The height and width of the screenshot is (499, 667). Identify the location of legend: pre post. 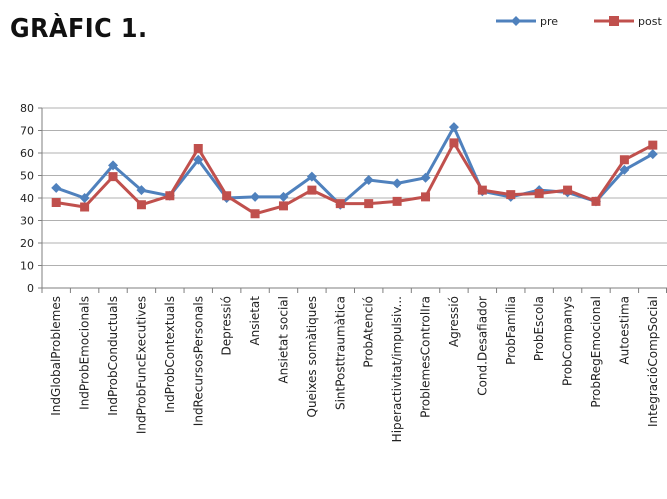
(579, 21).